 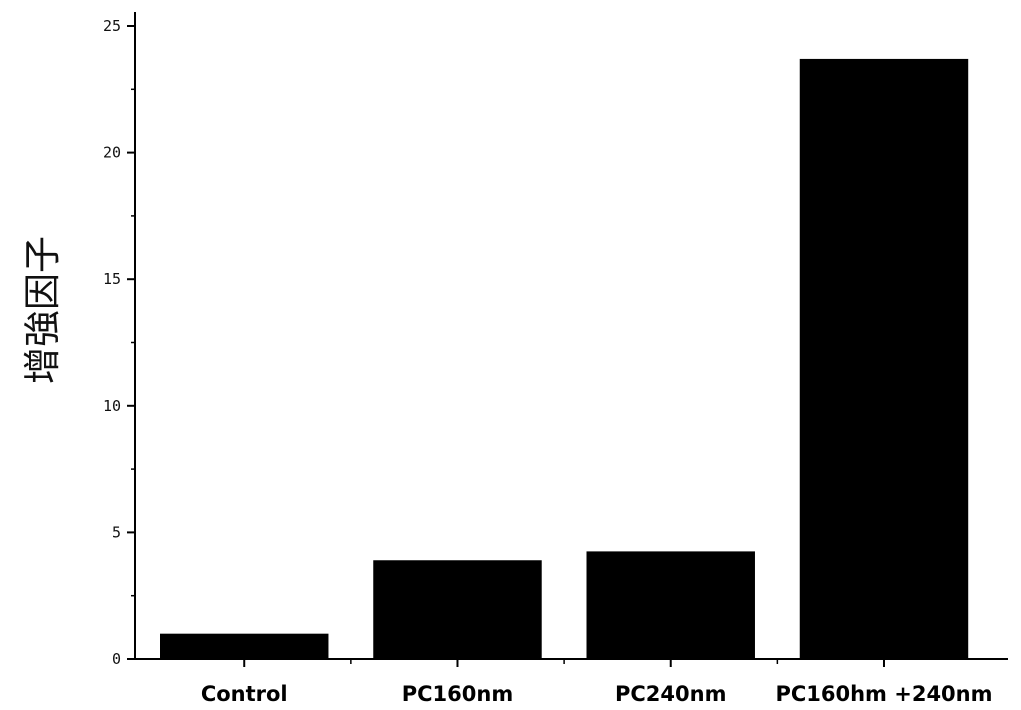 What do you see at coordinates (112, 153) in the screenshot?
I see `y-tick-label: 20` at bounding box center [112, 153].